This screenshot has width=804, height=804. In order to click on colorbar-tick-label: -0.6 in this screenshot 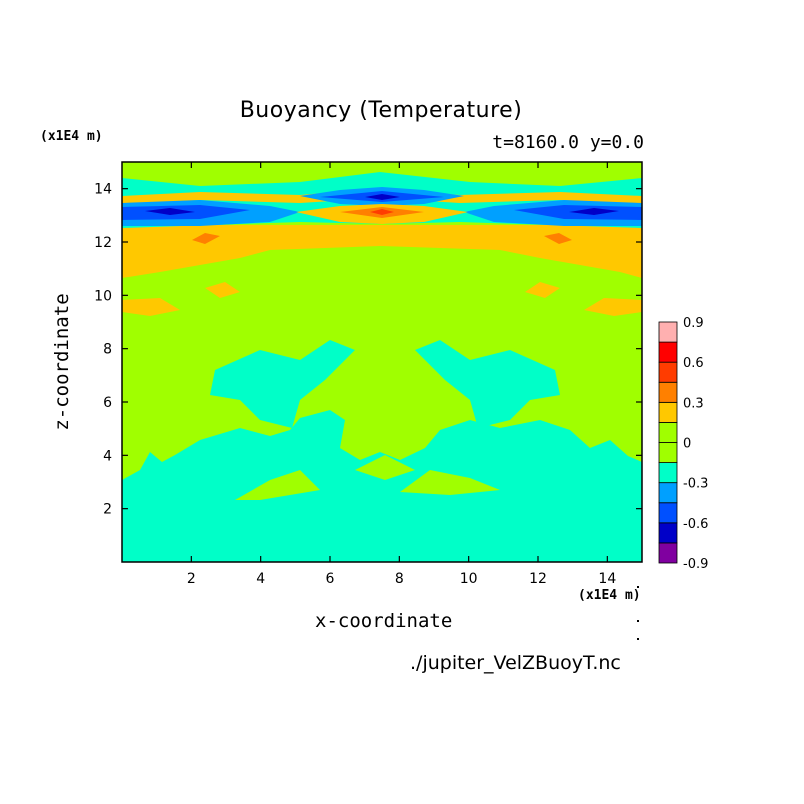, I will do `click(695, 524)`.